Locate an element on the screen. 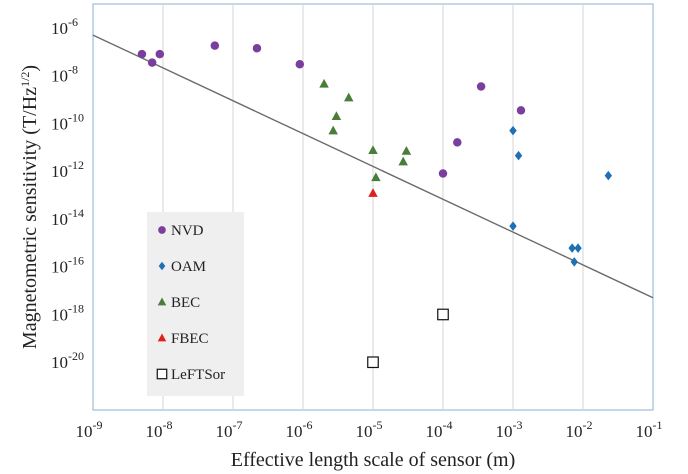  legend-marker-nvd is located at coordinates (162, 230).